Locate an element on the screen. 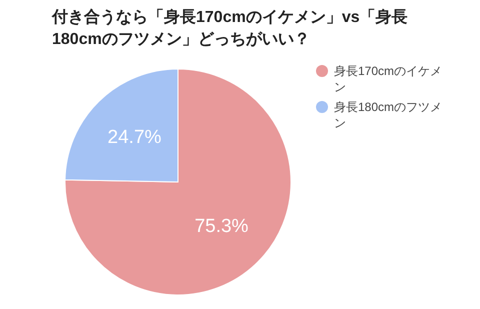 The width and height of the screenshot is (480, 309). legend-label: 身長180cmのフツメン is located at coordinates (389, 115).